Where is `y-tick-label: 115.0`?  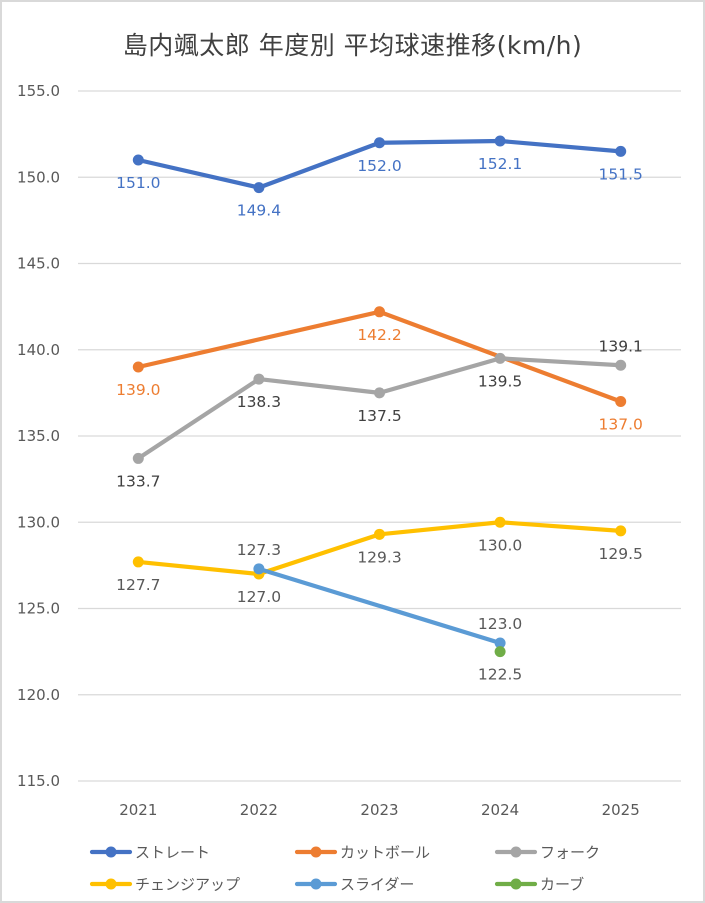 y-tick-label: 115.0 is located at coordinates (38, 781).